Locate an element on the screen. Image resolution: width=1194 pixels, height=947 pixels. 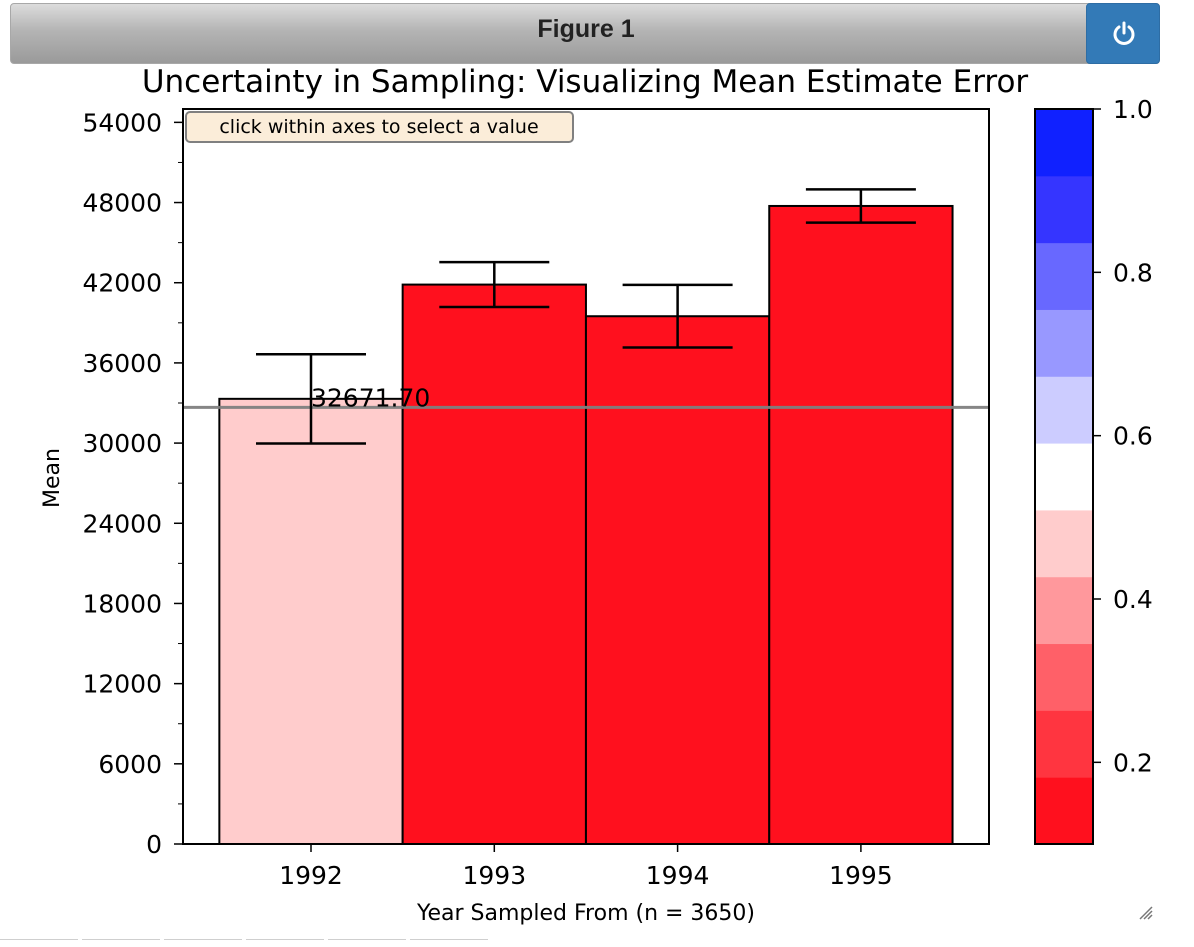
annotation-box: click within axes to select a value is located at coordinates (379, 127).